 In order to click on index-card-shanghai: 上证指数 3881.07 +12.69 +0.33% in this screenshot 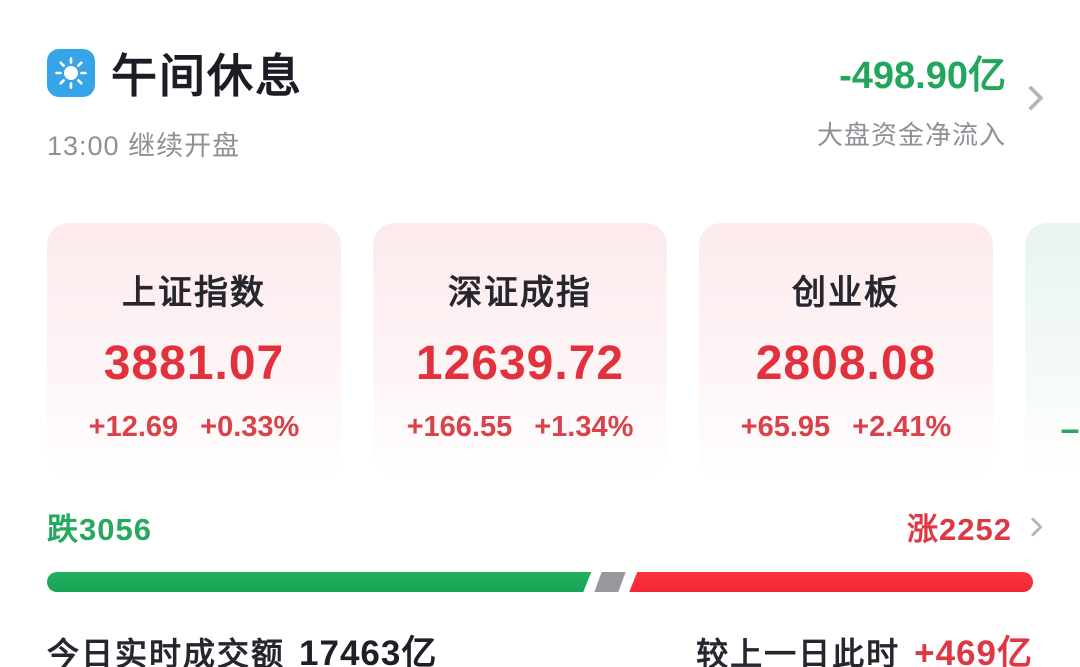, I will do `click(194, 350)`.